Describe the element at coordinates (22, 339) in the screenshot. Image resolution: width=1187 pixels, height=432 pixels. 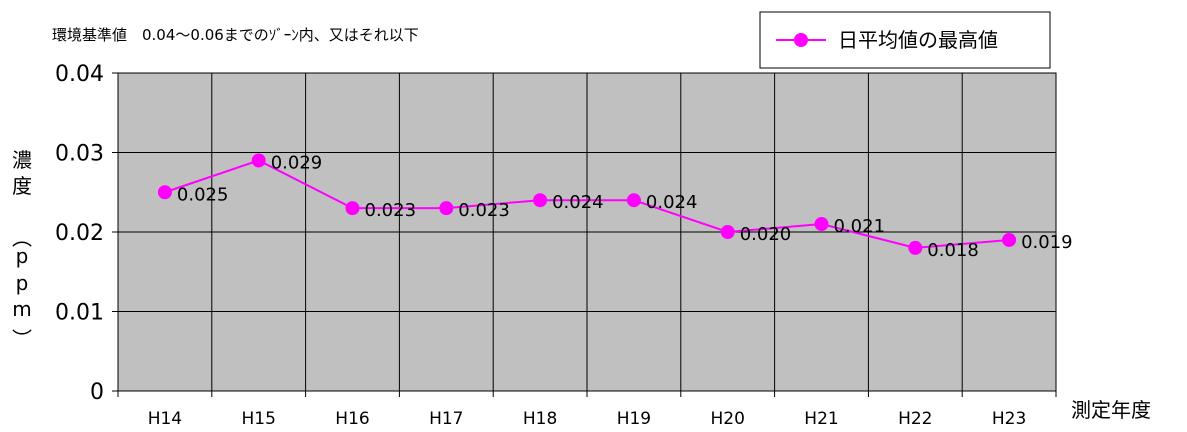
I see `y-axis-label-char: ︶` at that location.